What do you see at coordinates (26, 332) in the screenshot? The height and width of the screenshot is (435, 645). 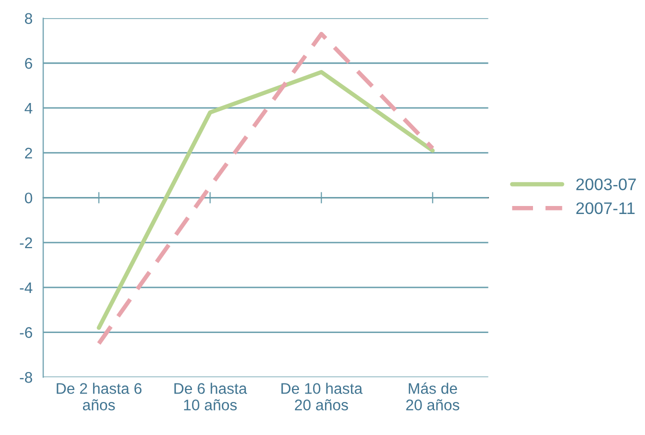 I see `y-tick-label: -6` at bounding box center [26, 332].